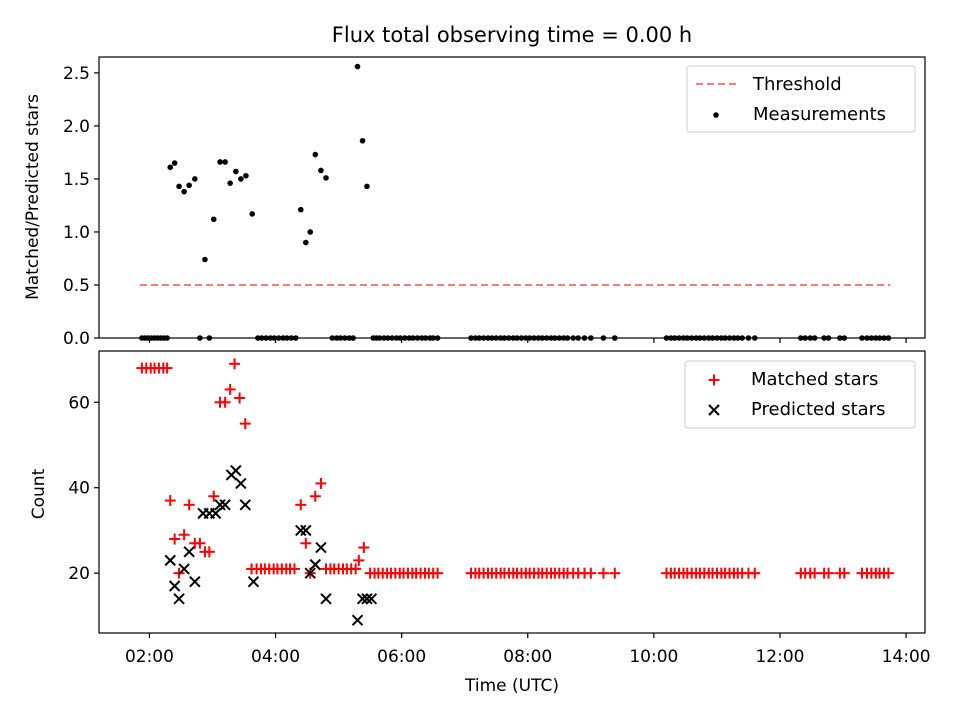 The image size is (960, 720). What do you see at coordinates (779, 657) in the screenshot?
I see `count-x-tick-label: 12:00` at bounding box center [779, 657].